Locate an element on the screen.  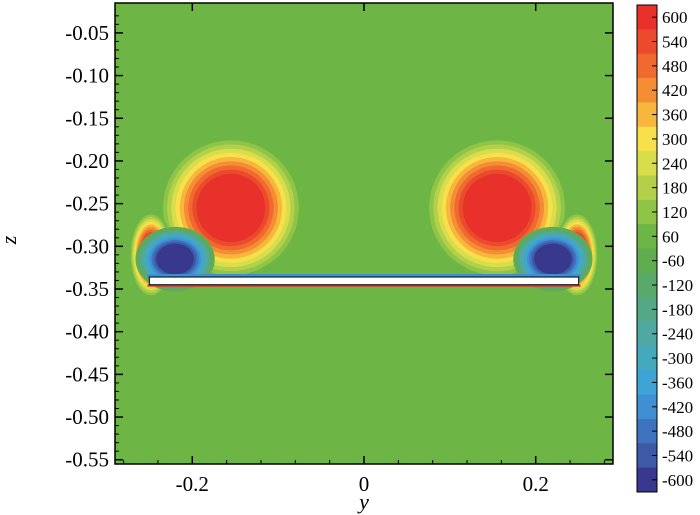
colorbar-label: -300 is located at coordinates (677, 358).